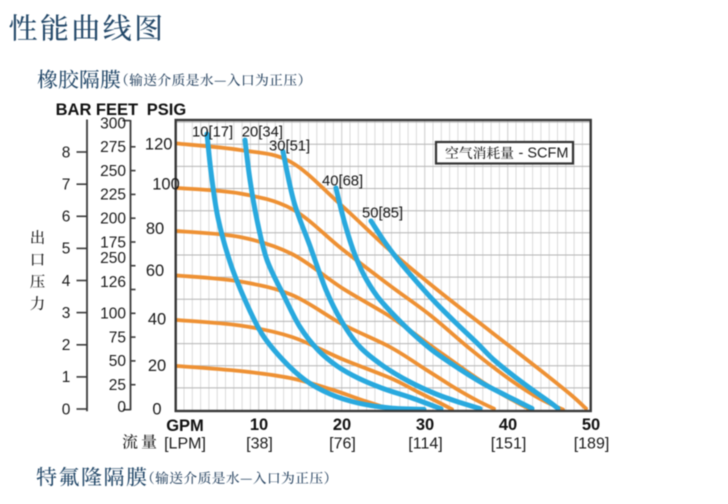  I want to click on svg-text: 5, so click(66, 249).